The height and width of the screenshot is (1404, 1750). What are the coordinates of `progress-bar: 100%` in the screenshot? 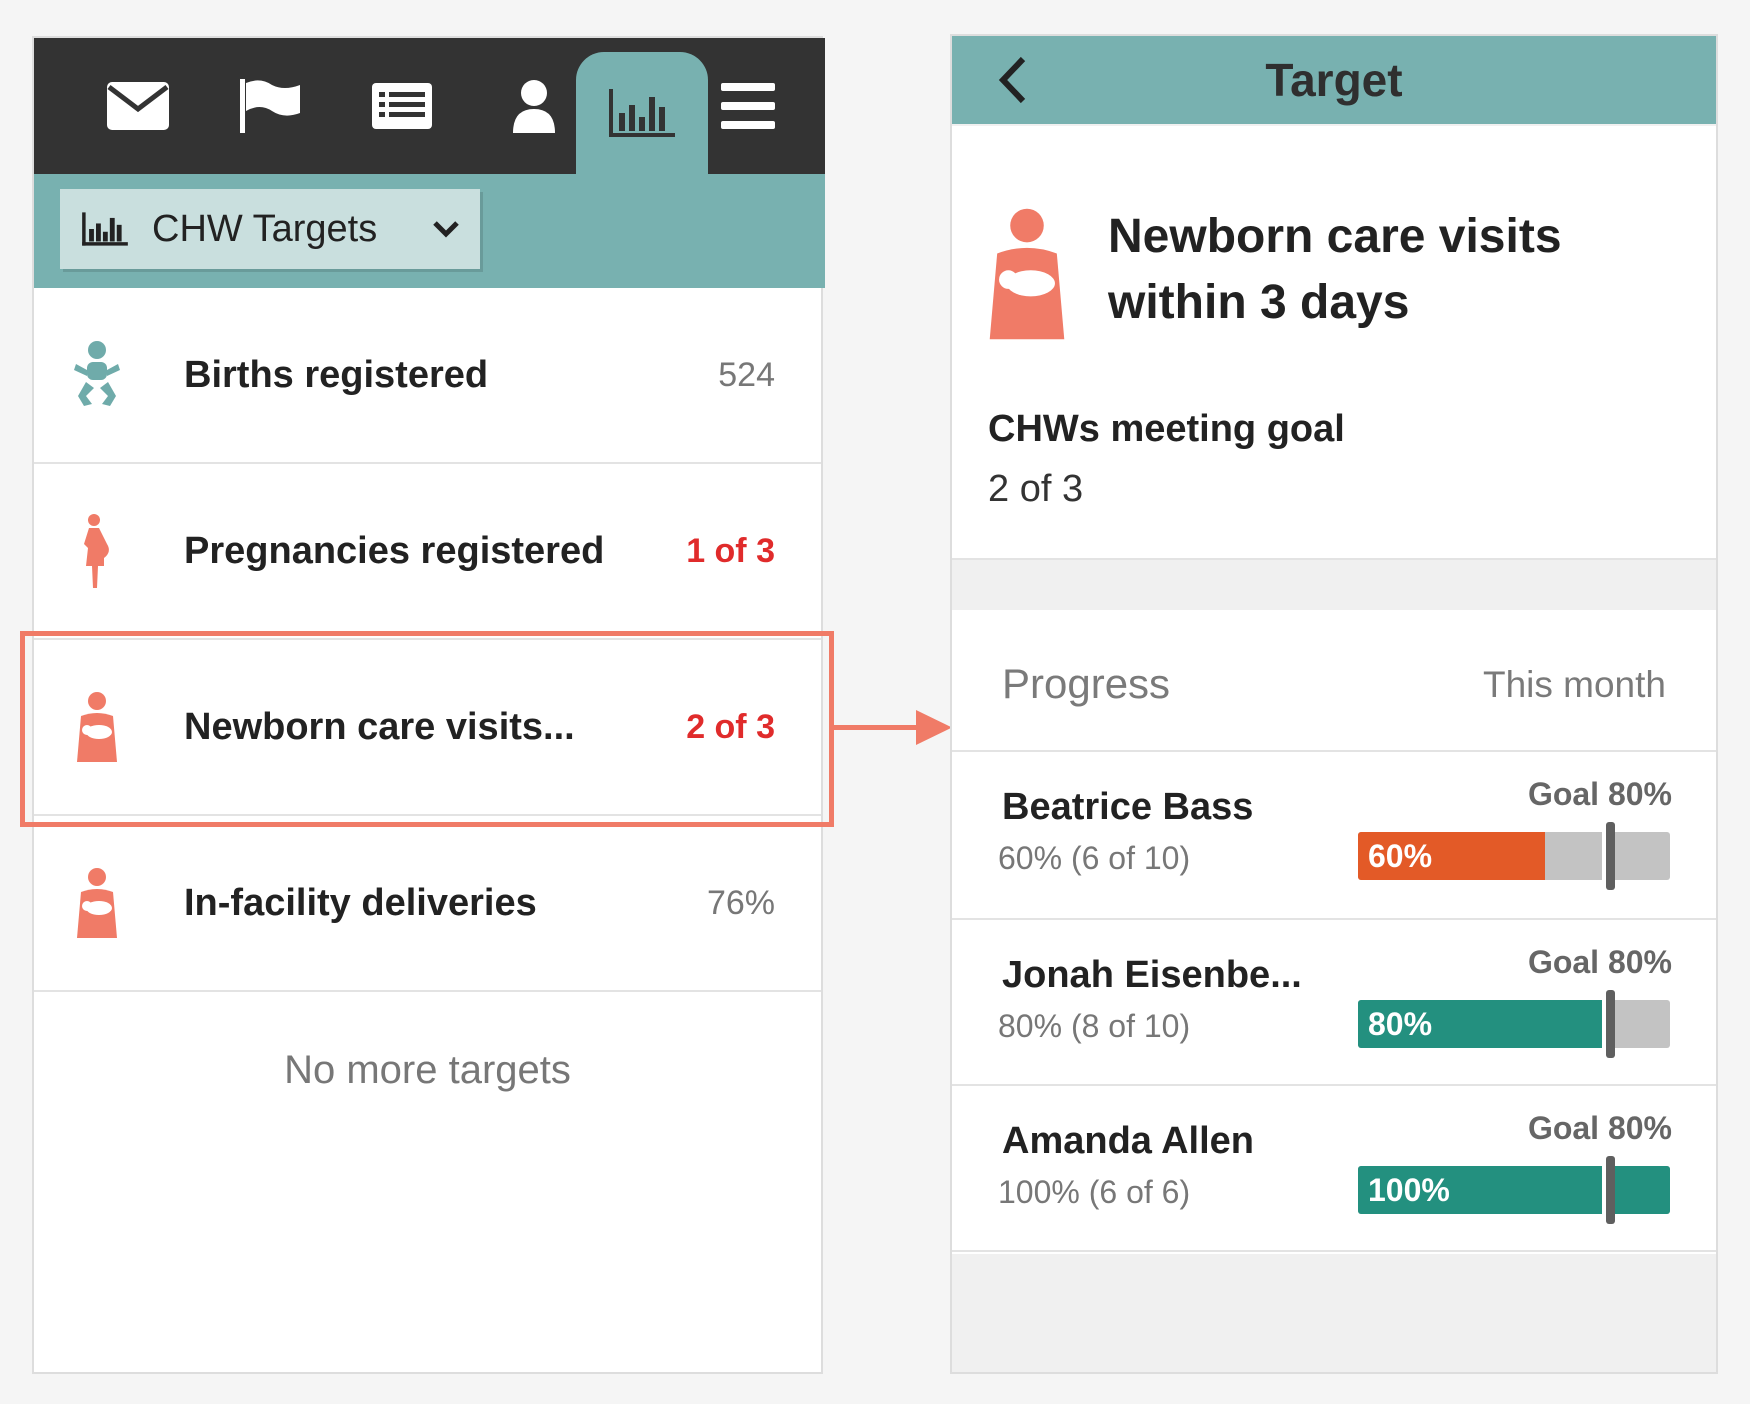 It's located at (1514, 1190).